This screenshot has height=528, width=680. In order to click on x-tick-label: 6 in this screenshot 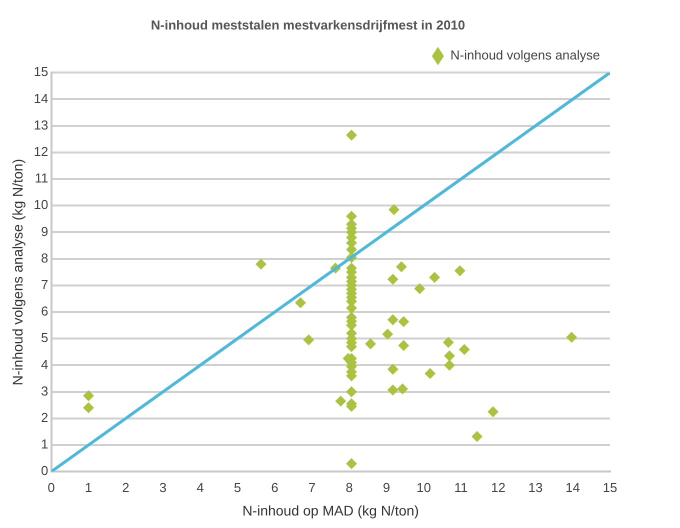, I will do `click(274, 487)`.